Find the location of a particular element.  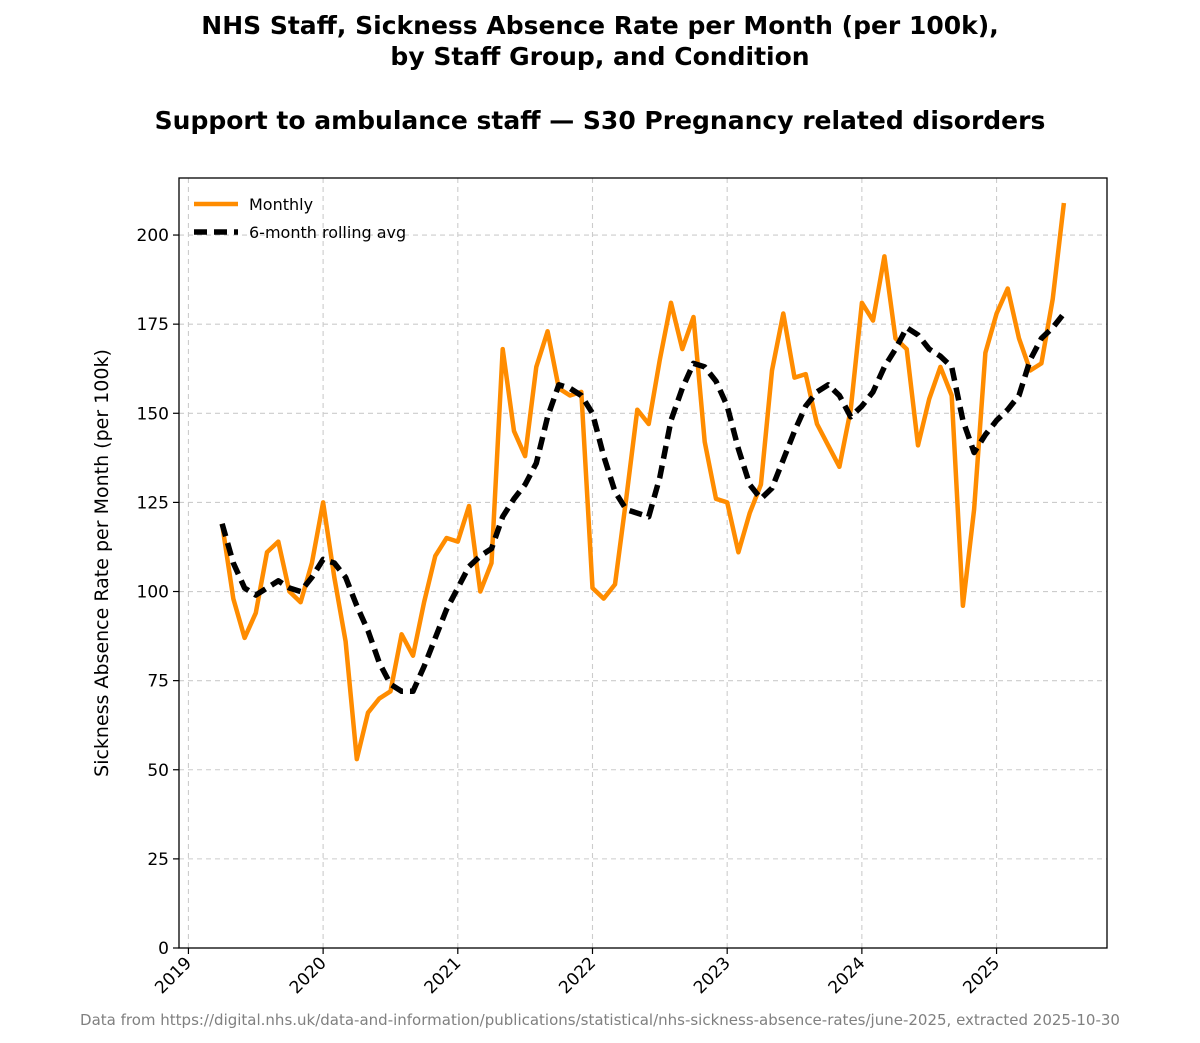

x-tick-label: 2020 is located at coordinates (308, 975).